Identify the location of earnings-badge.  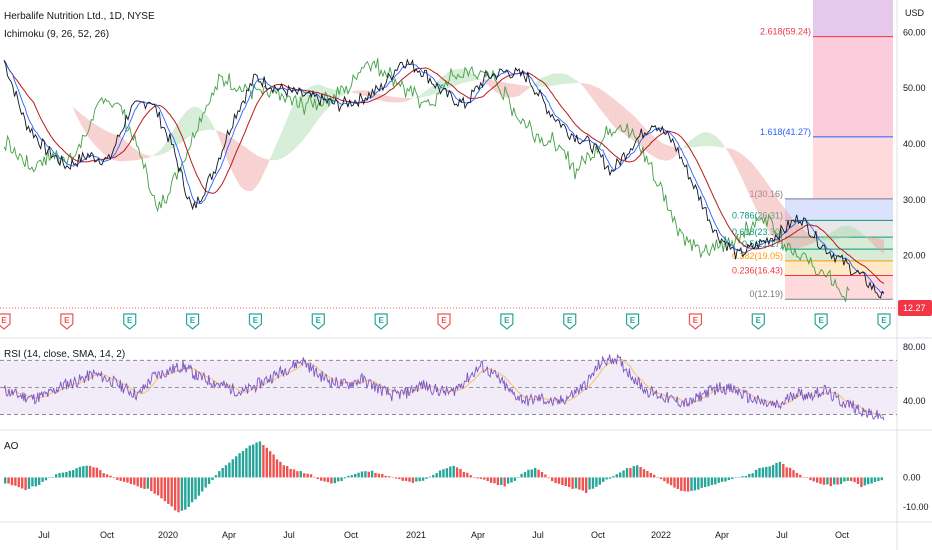
(255, 321).